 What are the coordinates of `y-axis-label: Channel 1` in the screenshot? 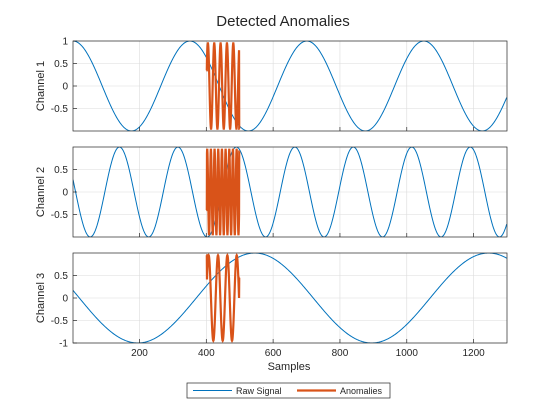 It's located at (41, 86).